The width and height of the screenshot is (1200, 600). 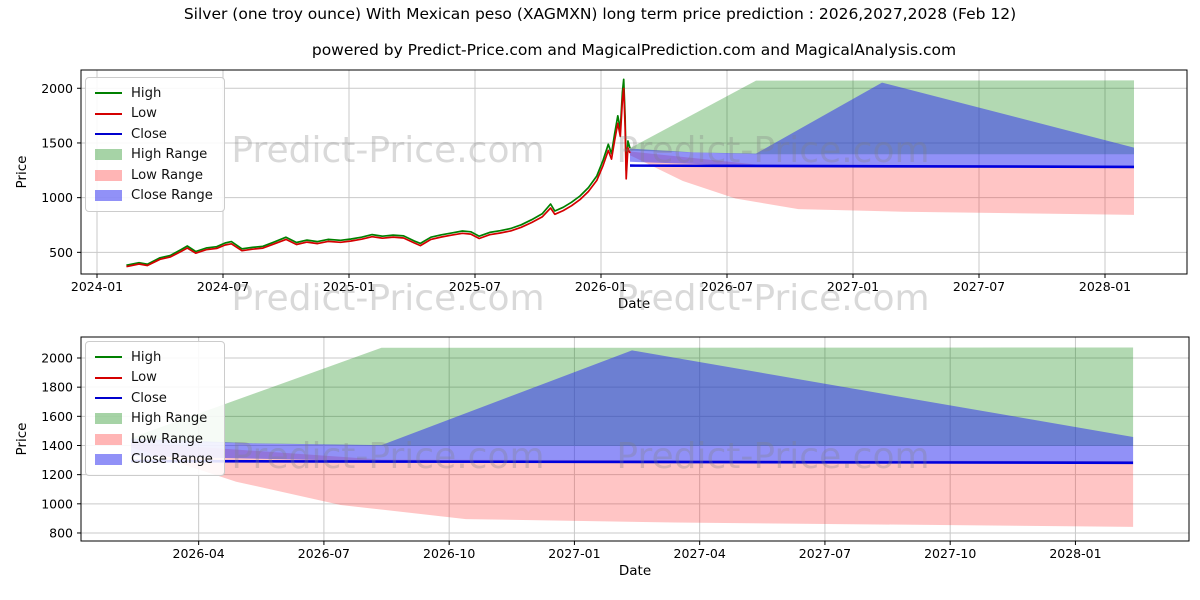 What do you see at coordinates (475, 286) in the screenshot?
I see `x-tick-label: 2025-07` at bounding box center [475, 286].